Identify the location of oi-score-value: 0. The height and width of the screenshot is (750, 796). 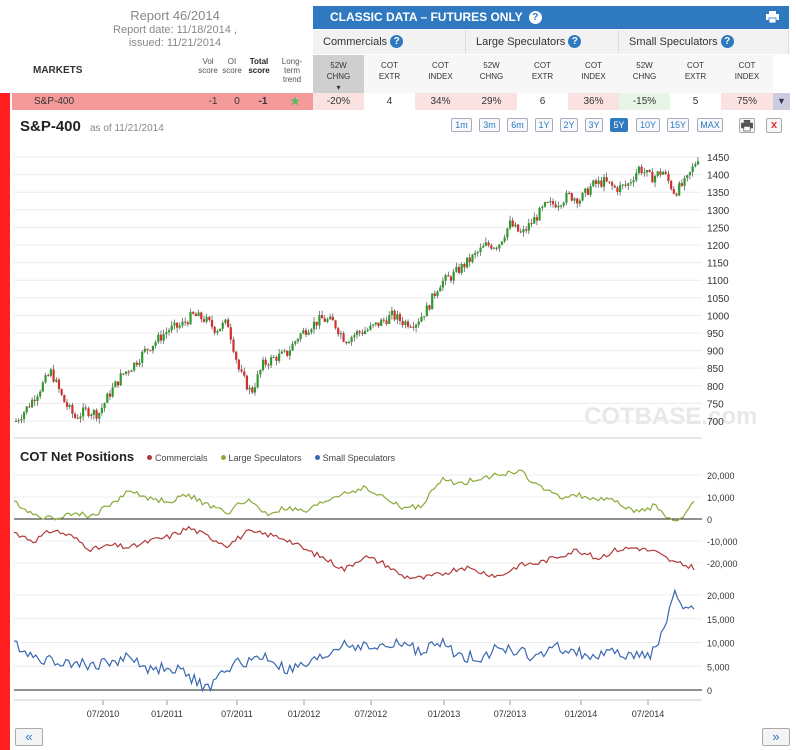
(237, 101).